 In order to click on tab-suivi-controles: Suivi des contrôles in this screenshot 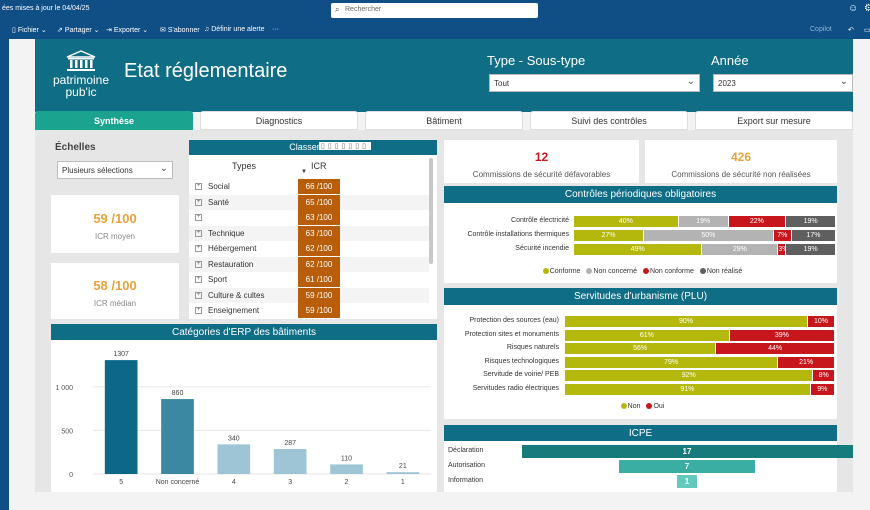, I will do `click(609, 120)`.